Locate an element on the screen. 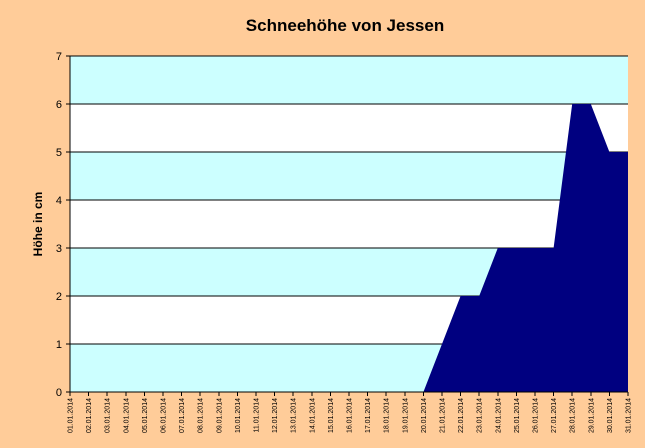 The width and height of the screenshot is (645, 448). chart-title: Schneehöhe von Jessen is located at coordinates (345, 25).